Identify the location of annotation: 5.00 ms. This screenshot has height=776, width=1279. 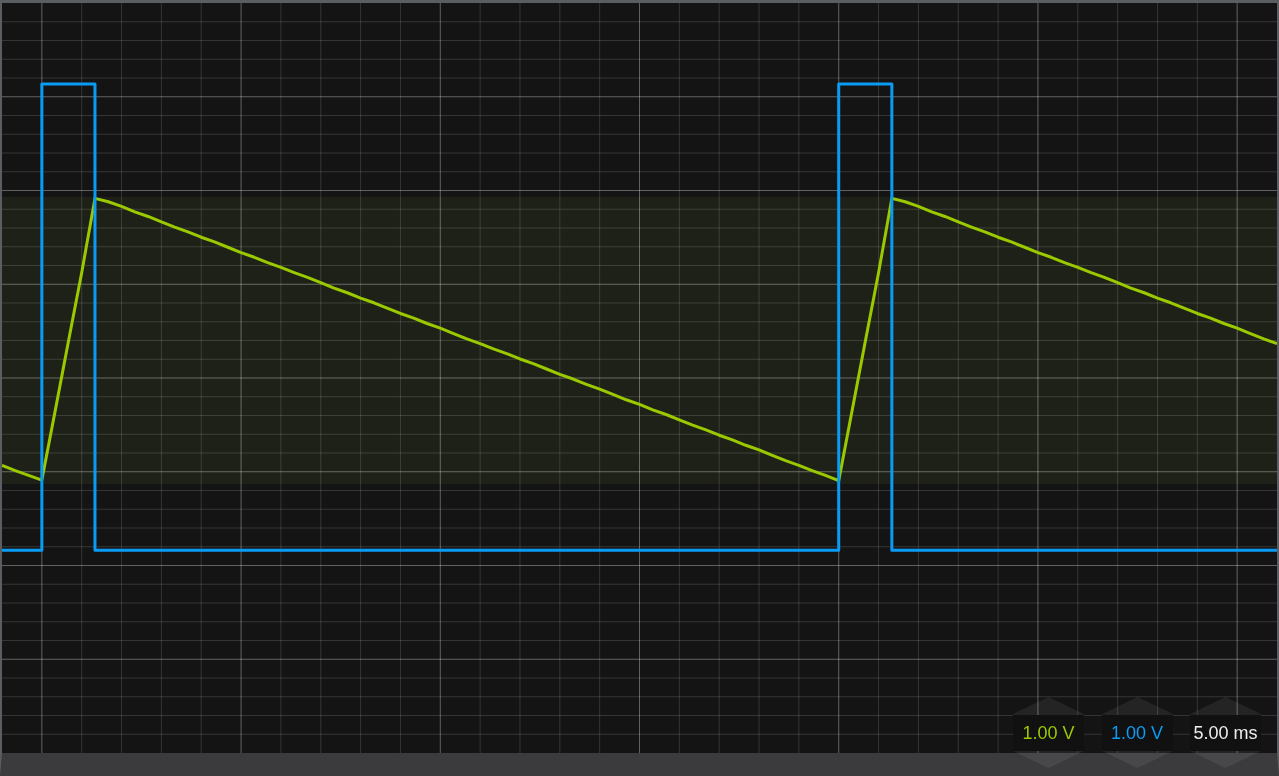
(1225, 733).